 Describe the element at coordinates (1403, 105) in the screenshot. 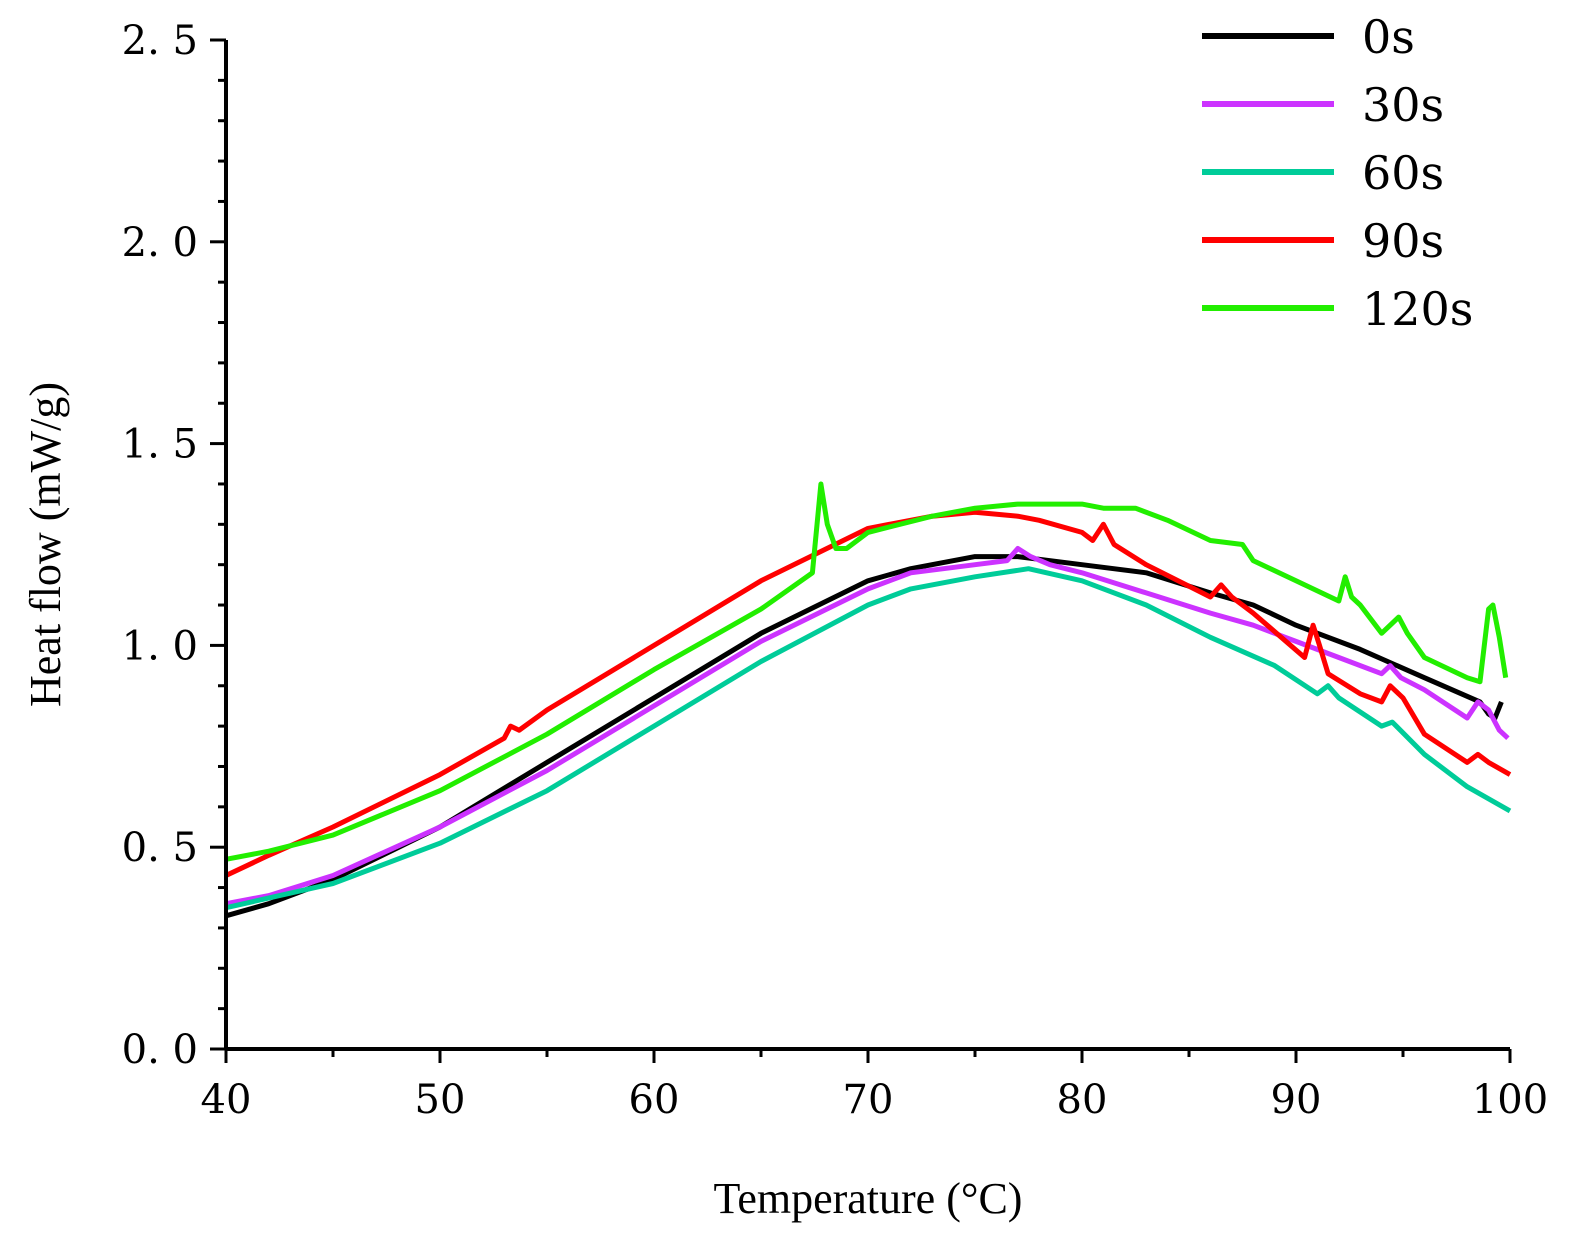

I see `legend-label-30s: 30s` at that location.